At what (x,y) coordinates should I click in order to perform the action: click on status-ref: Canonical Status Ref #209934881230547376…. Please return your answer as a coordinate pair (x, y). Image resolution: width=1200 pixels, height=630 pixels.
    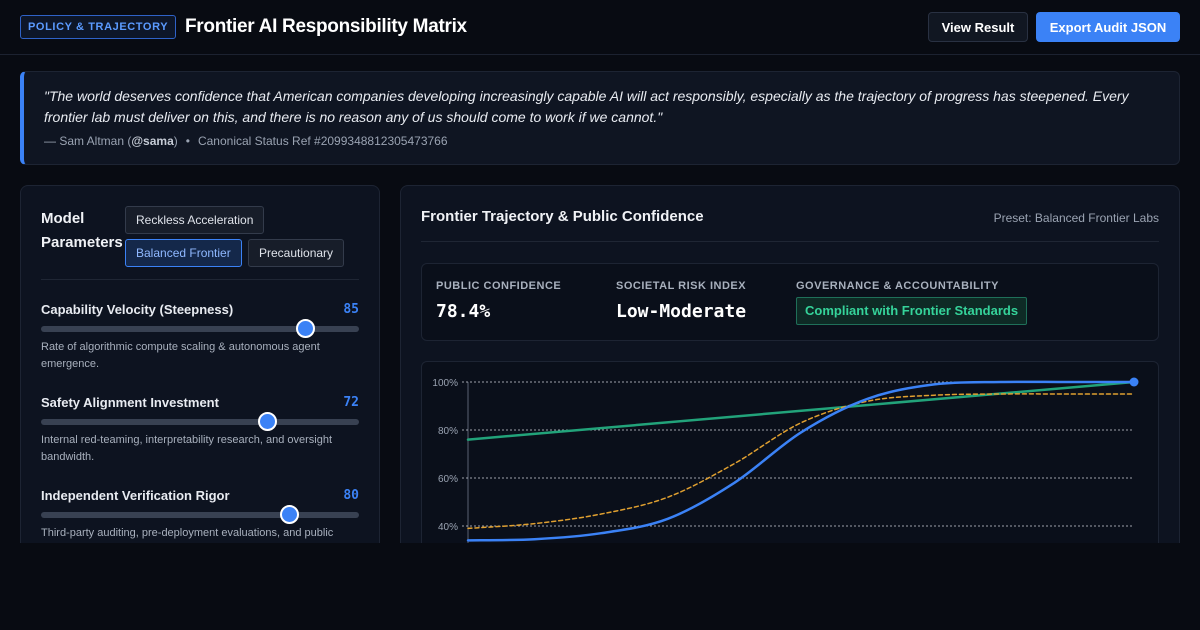
    Looking at the image, I should click on (322, 141).